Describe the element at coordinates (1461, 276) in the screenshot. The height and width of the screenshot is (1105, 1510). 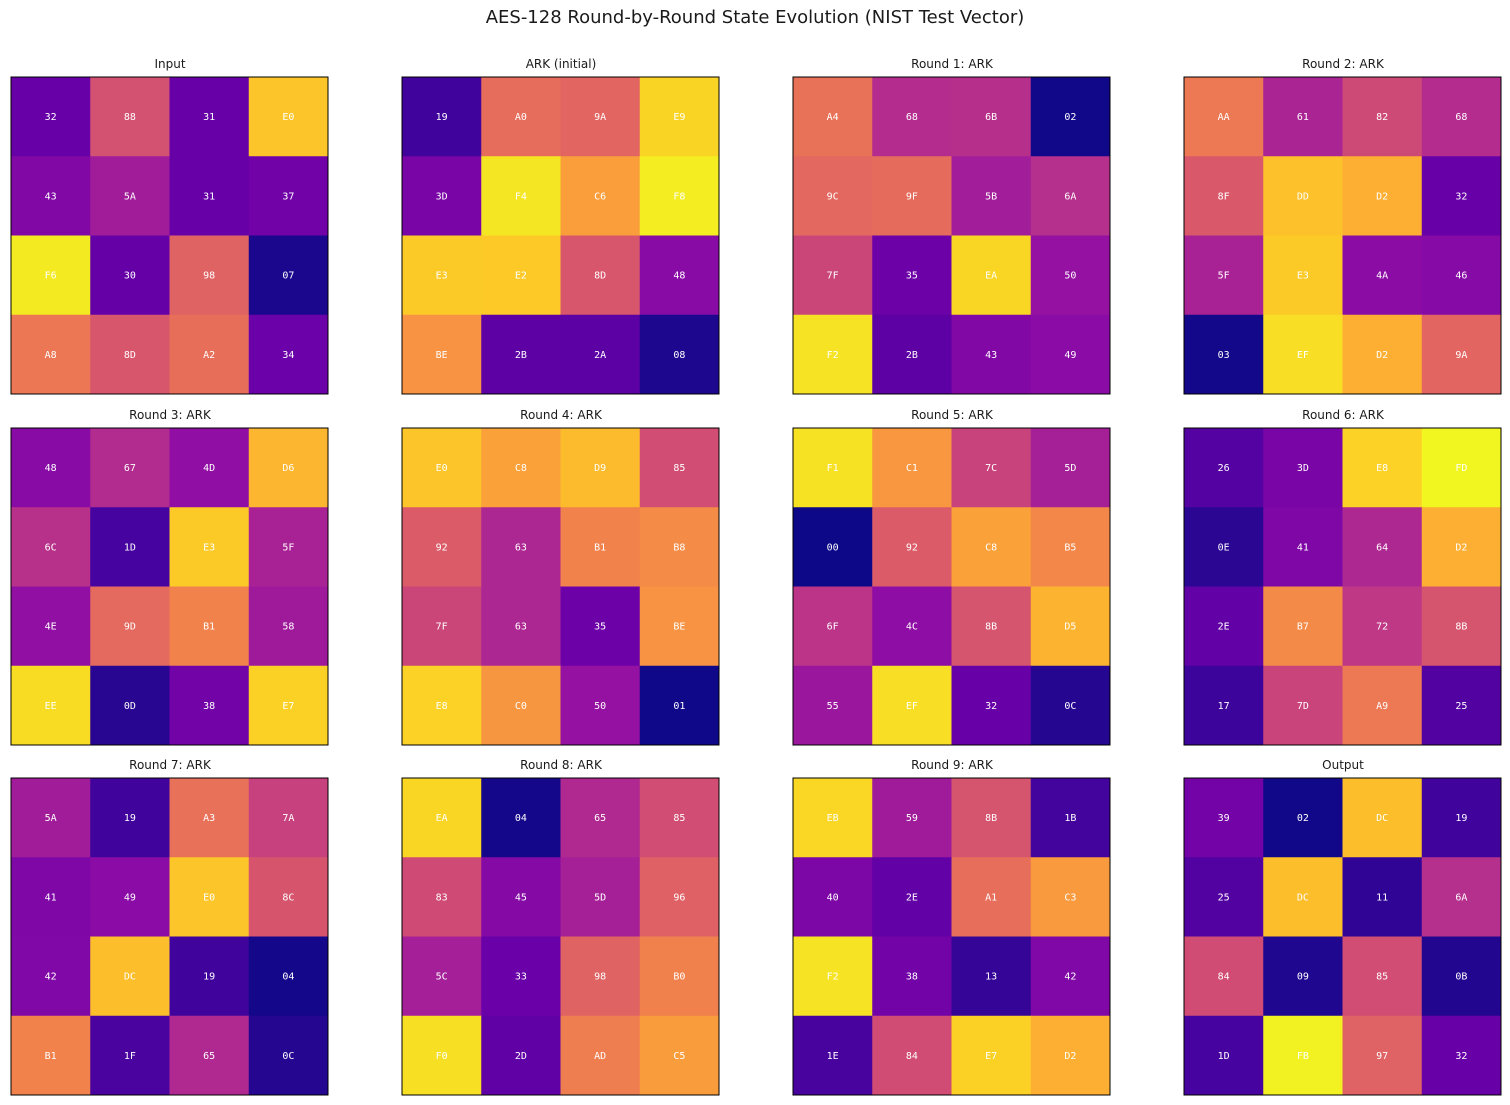
I see `cell-label: 46` at that location.